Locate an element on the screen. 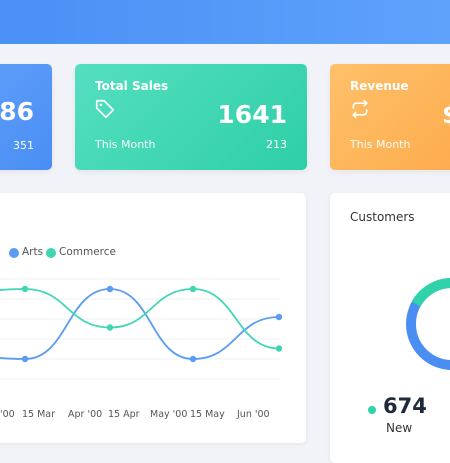  x-tick-label: '00 is located at coordinates (7, 414).